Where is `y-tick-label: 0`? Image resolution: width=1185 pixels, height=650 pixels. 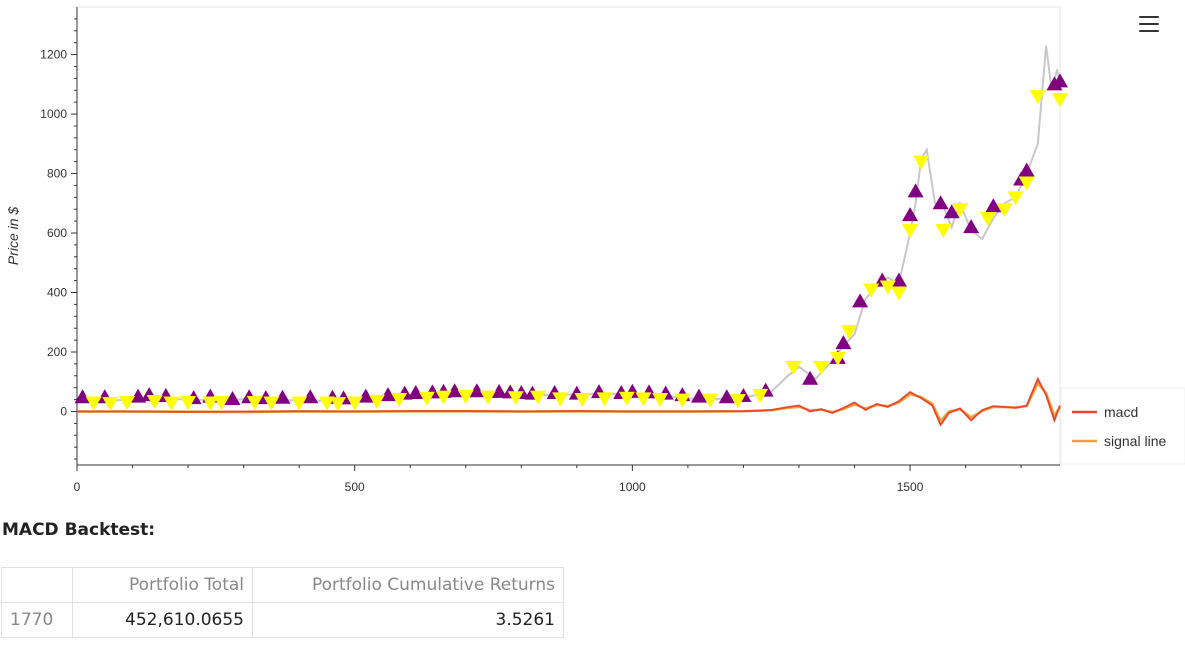
y-tick-label: 0 is located at coordinates (63, 411).